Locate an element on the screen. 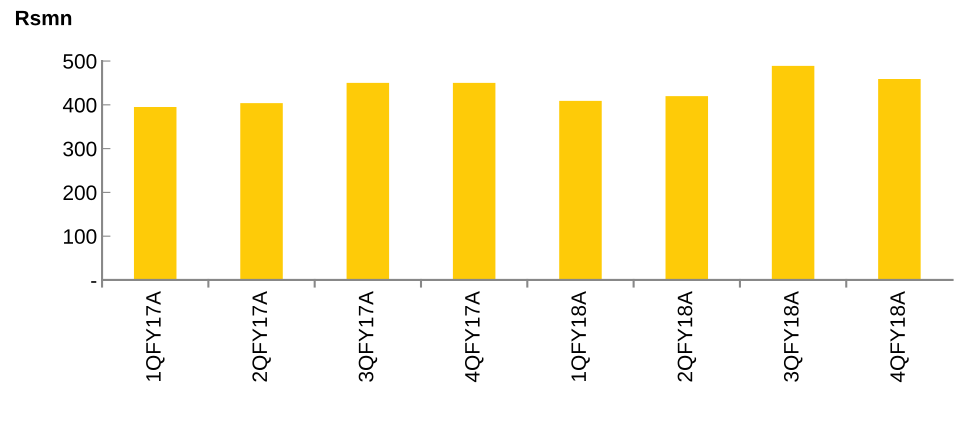 The height and width of the screenshot is (421, 972). y-tick-label: - is located at coordinates (93, 282).